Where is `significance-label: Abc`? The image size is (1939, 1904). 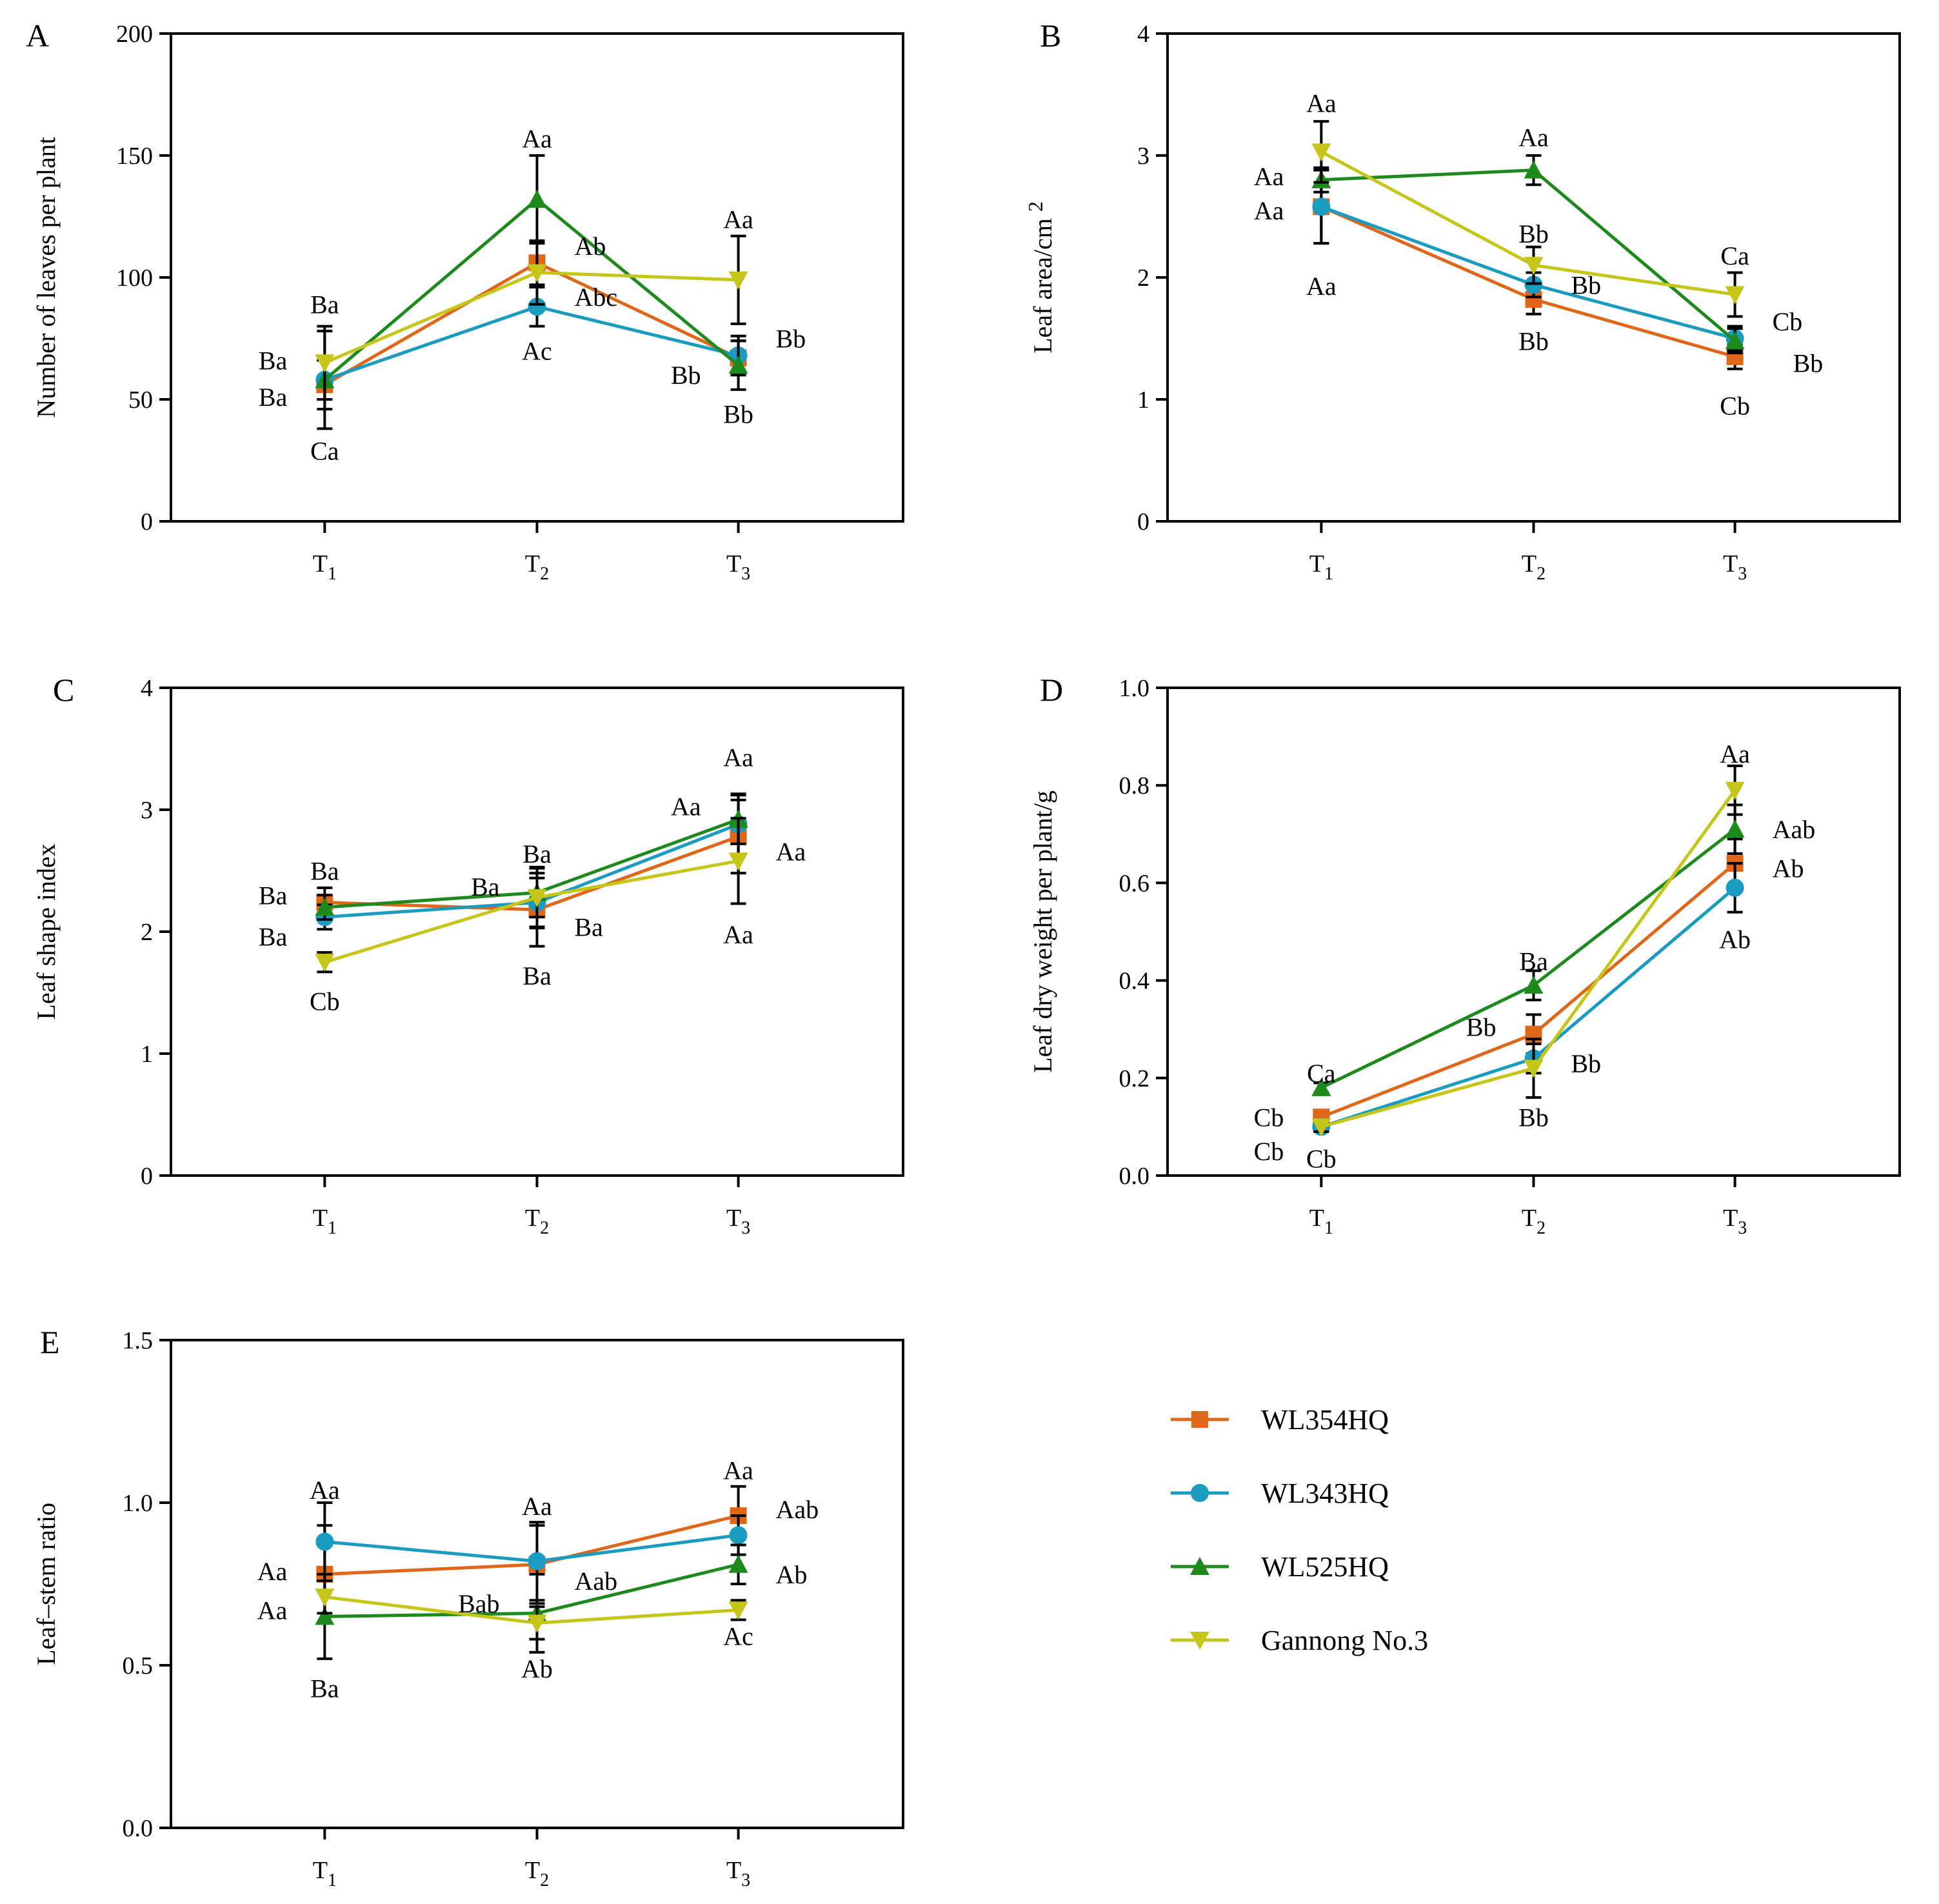
significance-label: Abc is located at coordinates (596, 297).